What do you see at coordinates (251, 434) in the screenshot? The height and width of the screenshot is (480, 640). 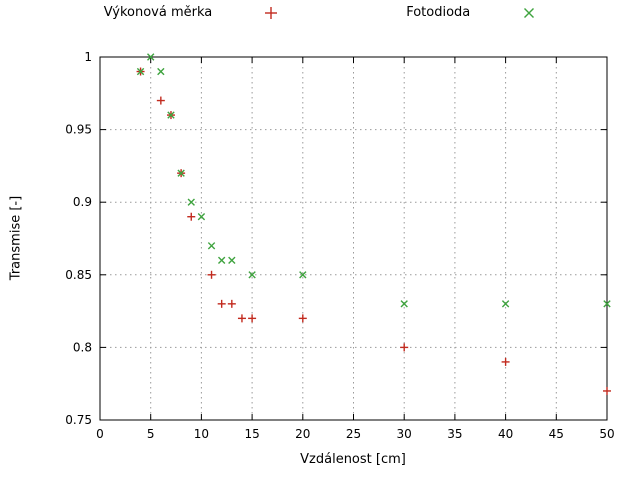 I see `x-tick-label: 15` at bounding box center [251, 434].